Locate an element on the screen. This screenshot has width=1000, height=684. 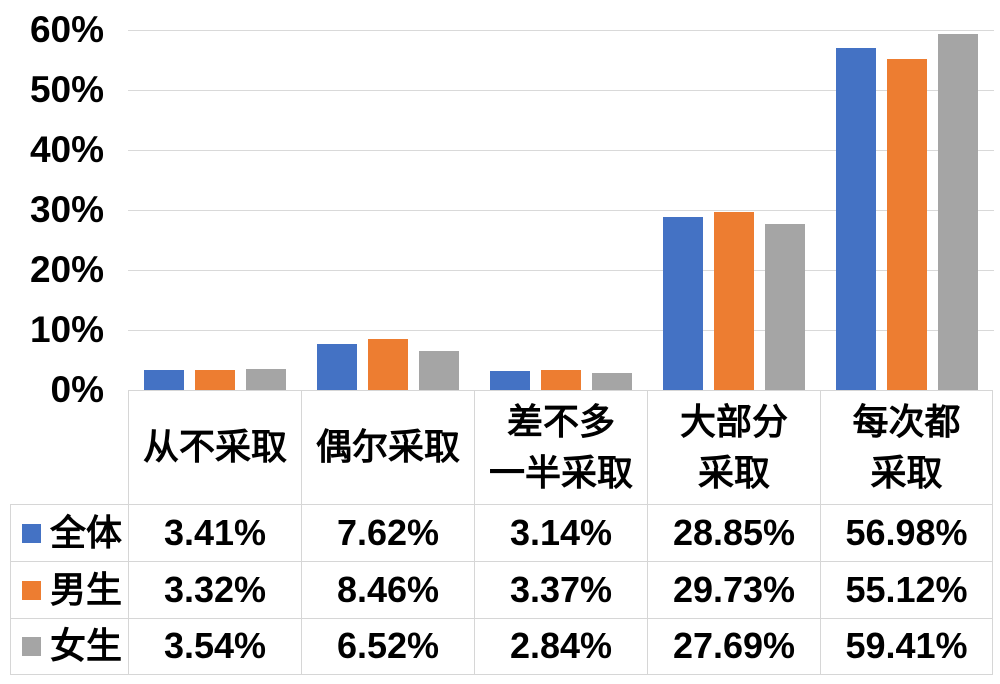
legend-cell: 全体 is located at coordinates (69, 532).